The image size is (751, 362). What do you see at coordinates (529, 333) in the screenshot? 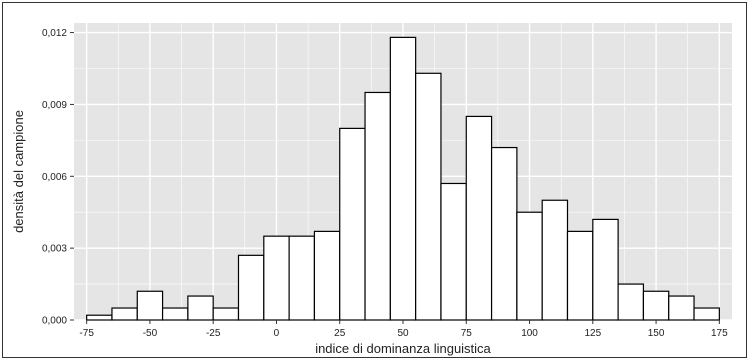
I see `x-tick-label: 100` at bounding box center [529, 333].